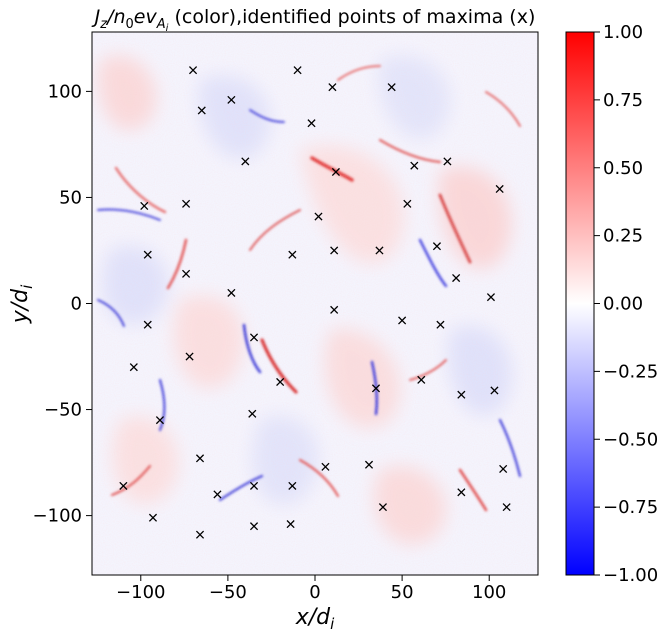  What do you see at coordinates (630, 575) in the screenshot?
I see `colorbar-tick-label: −1.00` at bounding box center [630, 575].